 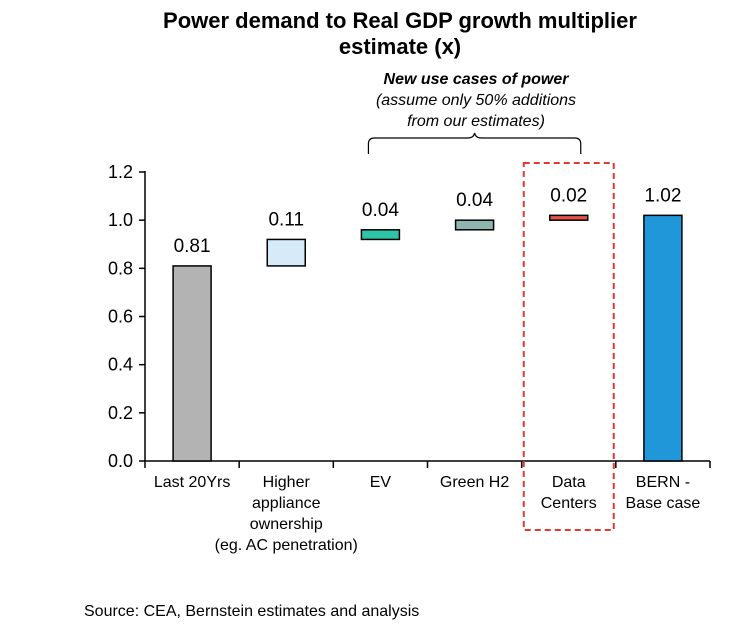 I want to click on data-label: 0.81, so click(x=192, y=246).